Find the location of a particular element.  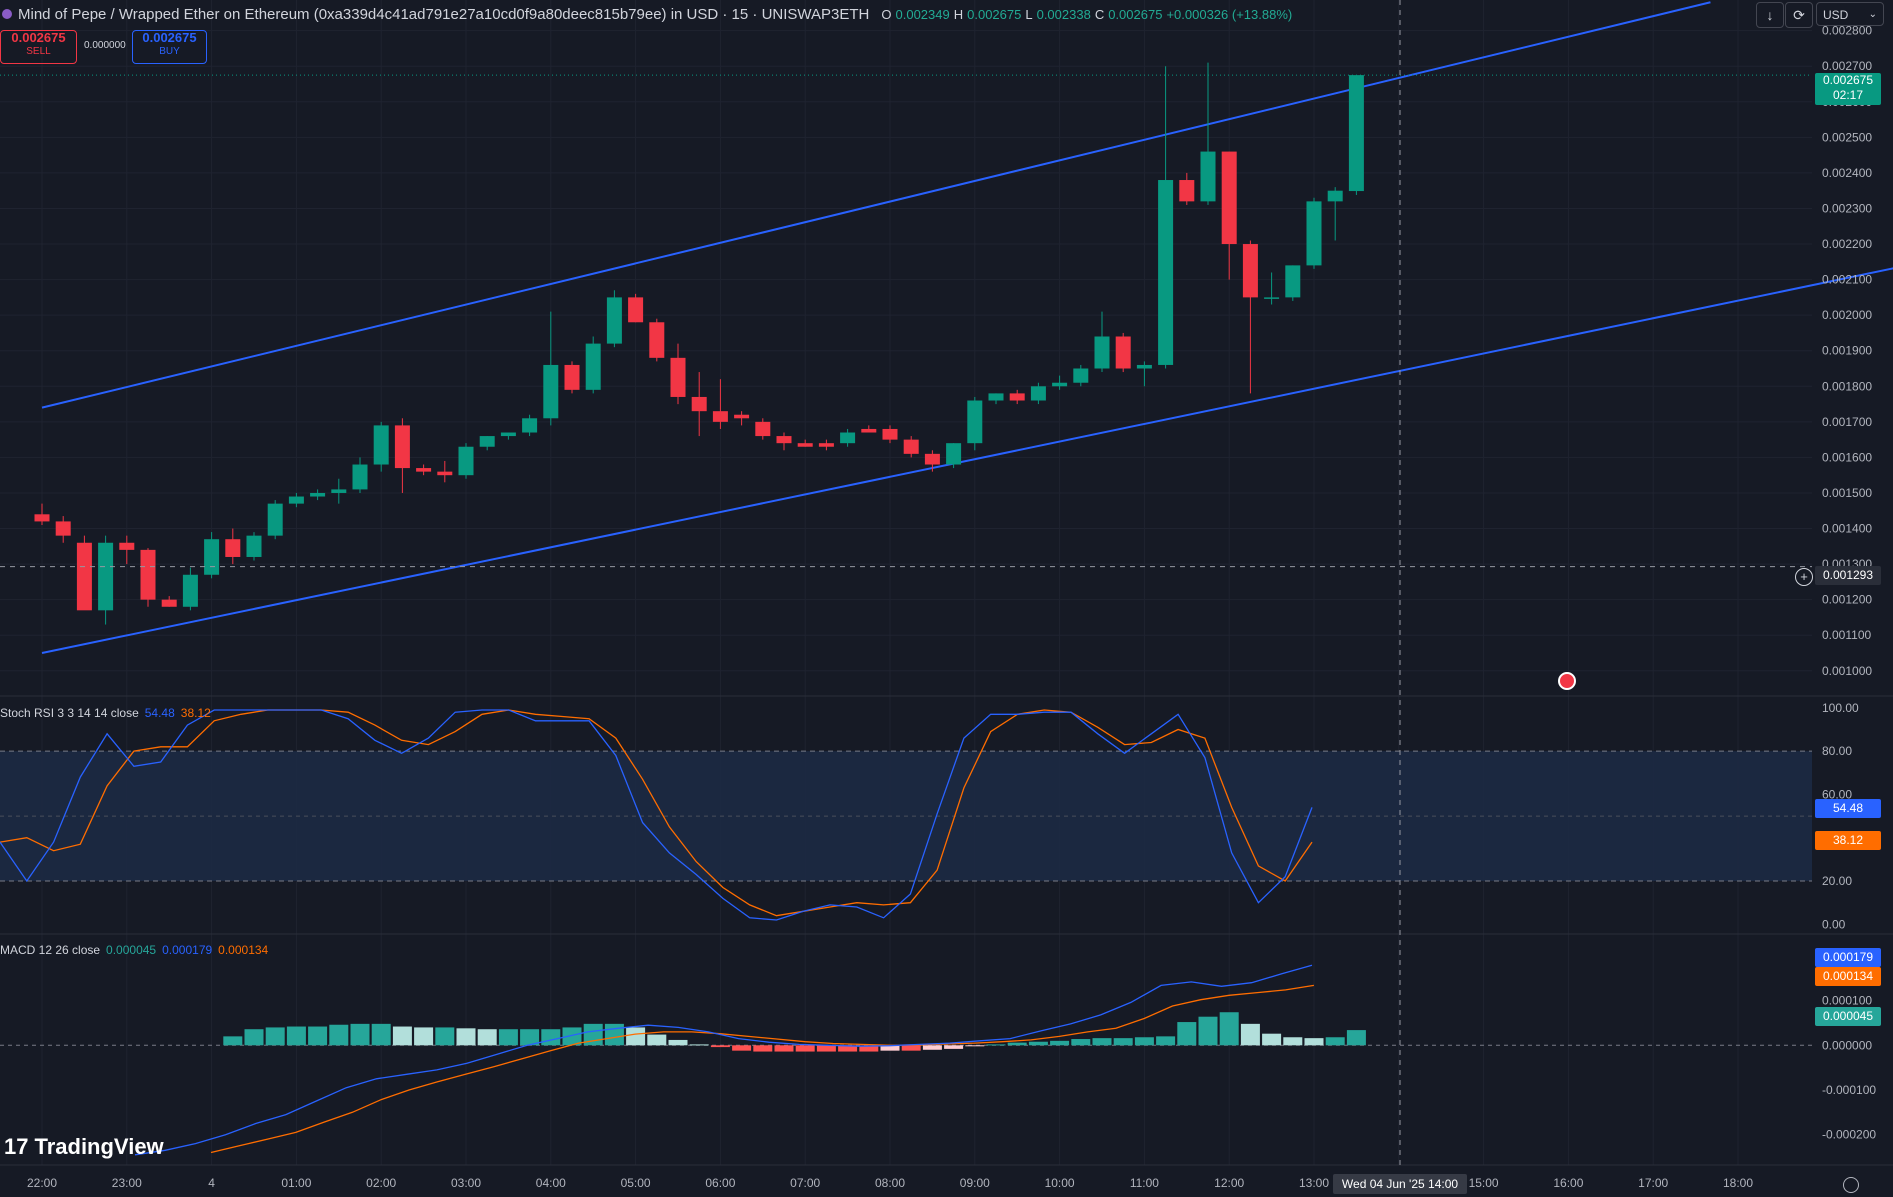

macd-line-tag: 0.000179 is located at coordinates (1848, 957).